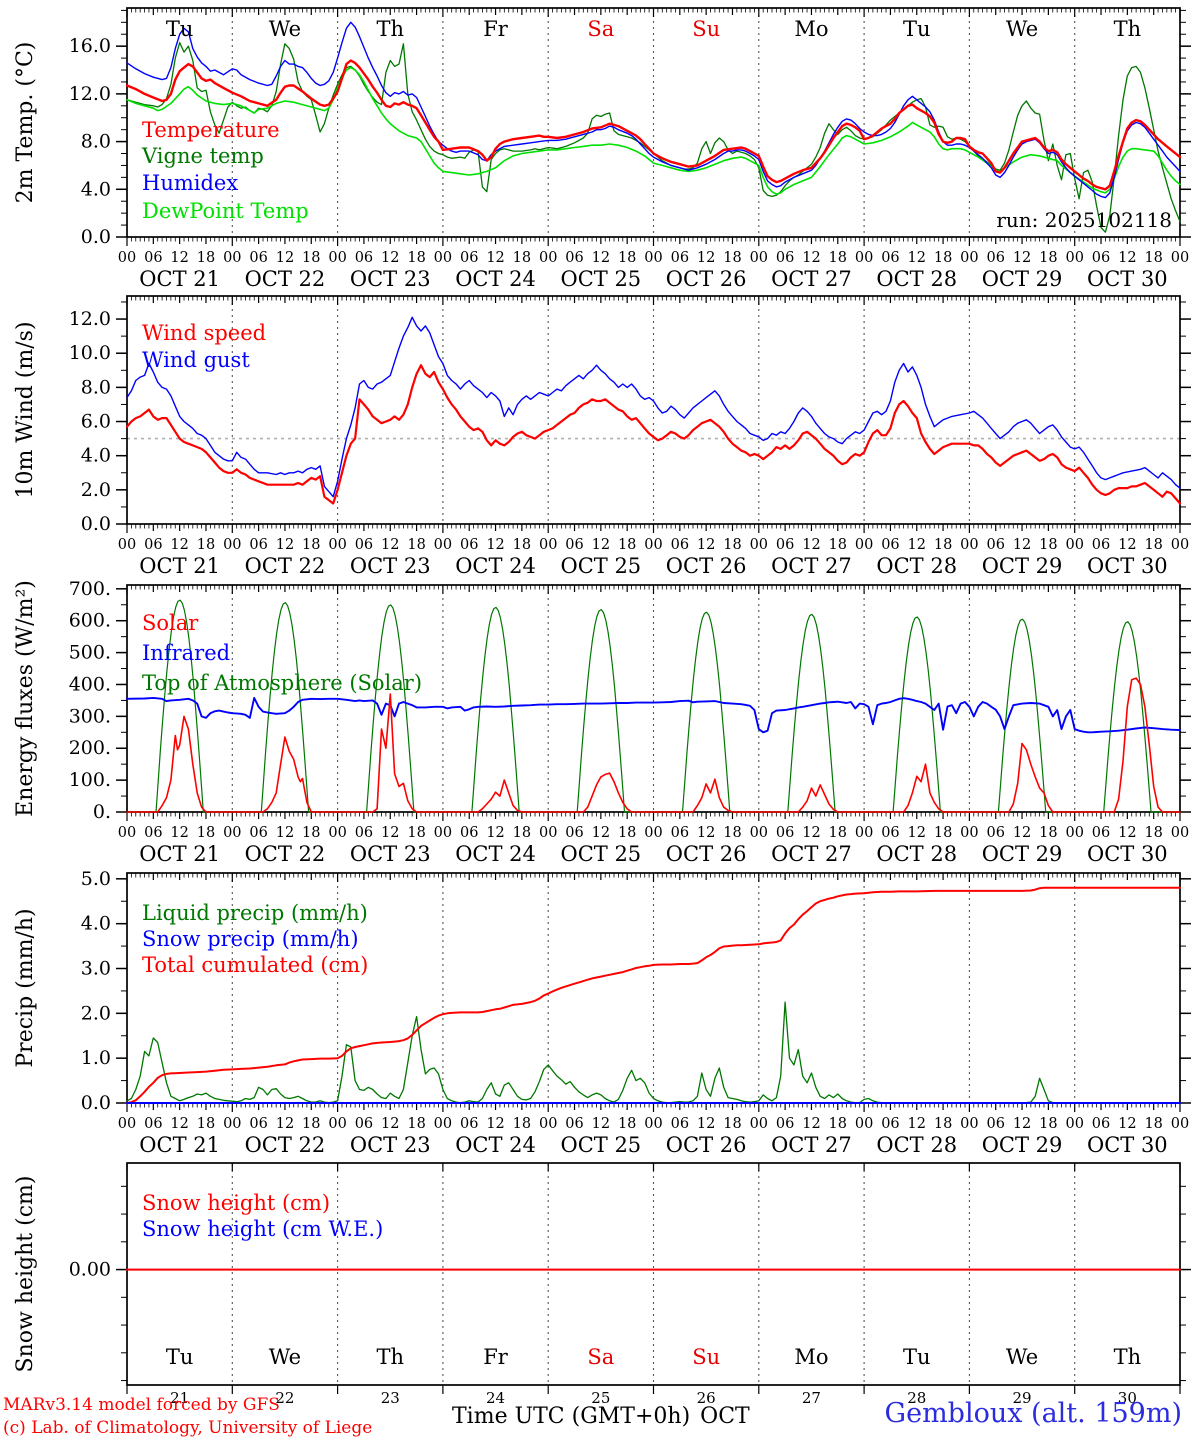 This screenshot has height=1440, width=1194. What do you see at coordinates (495, 854) in the screenshot?
I see `x-date-label: OCT 24` at bounding box center [495, 854].